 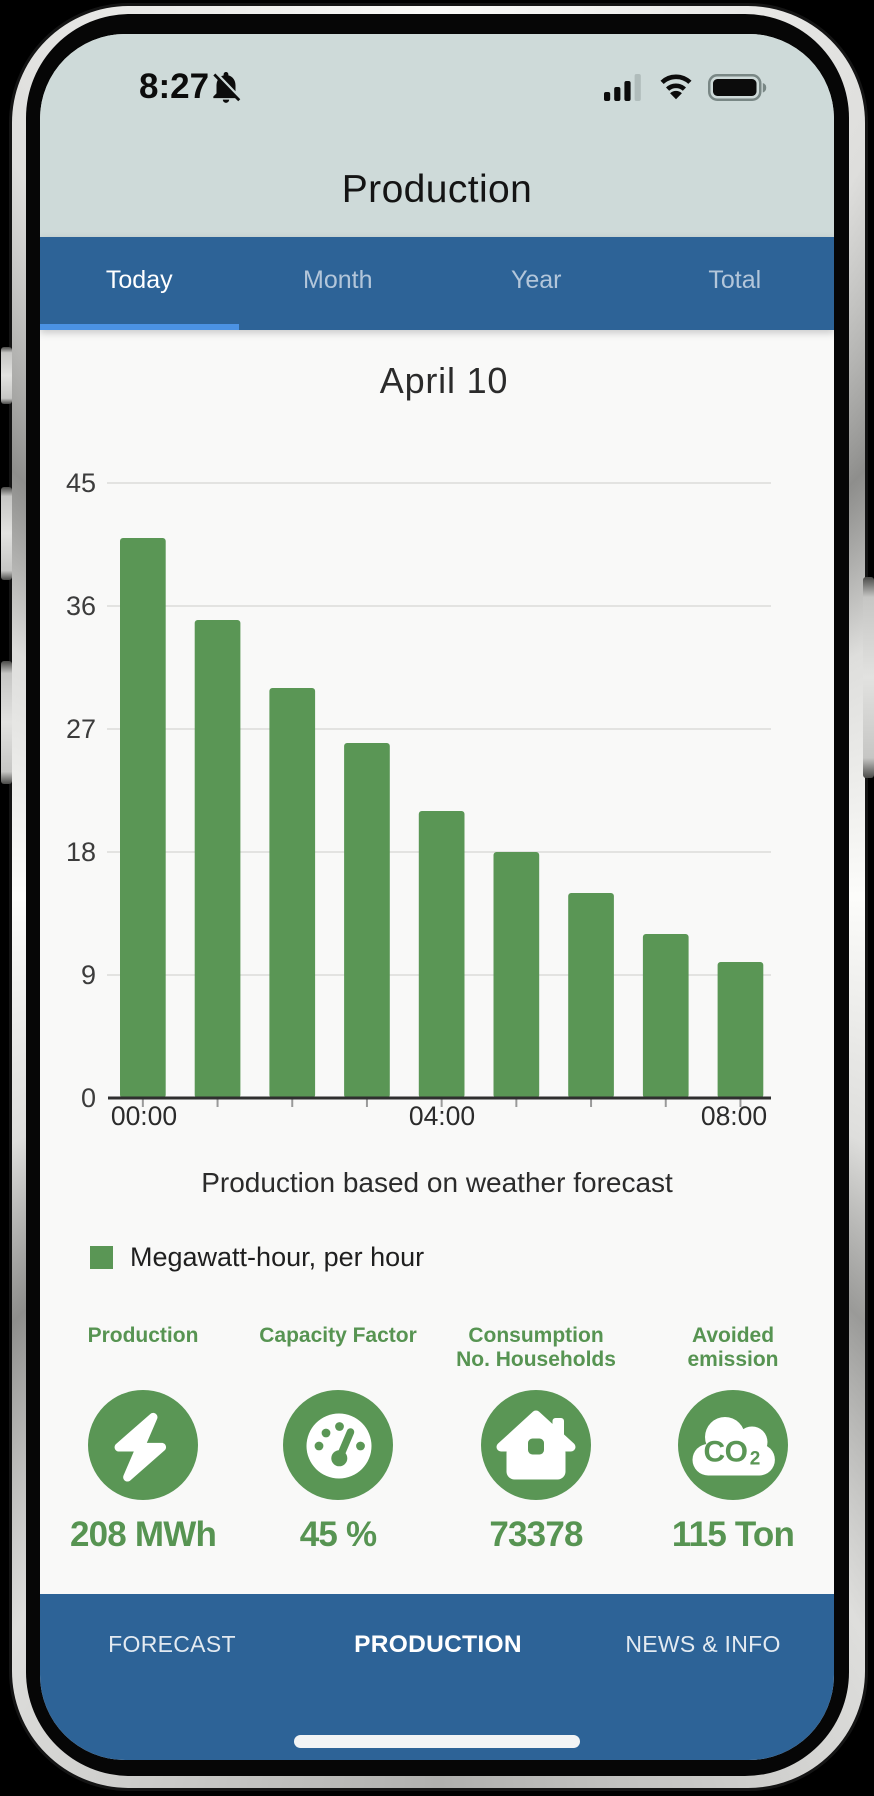 I want to click on svg-text: 9, so click(x=88, y=975).